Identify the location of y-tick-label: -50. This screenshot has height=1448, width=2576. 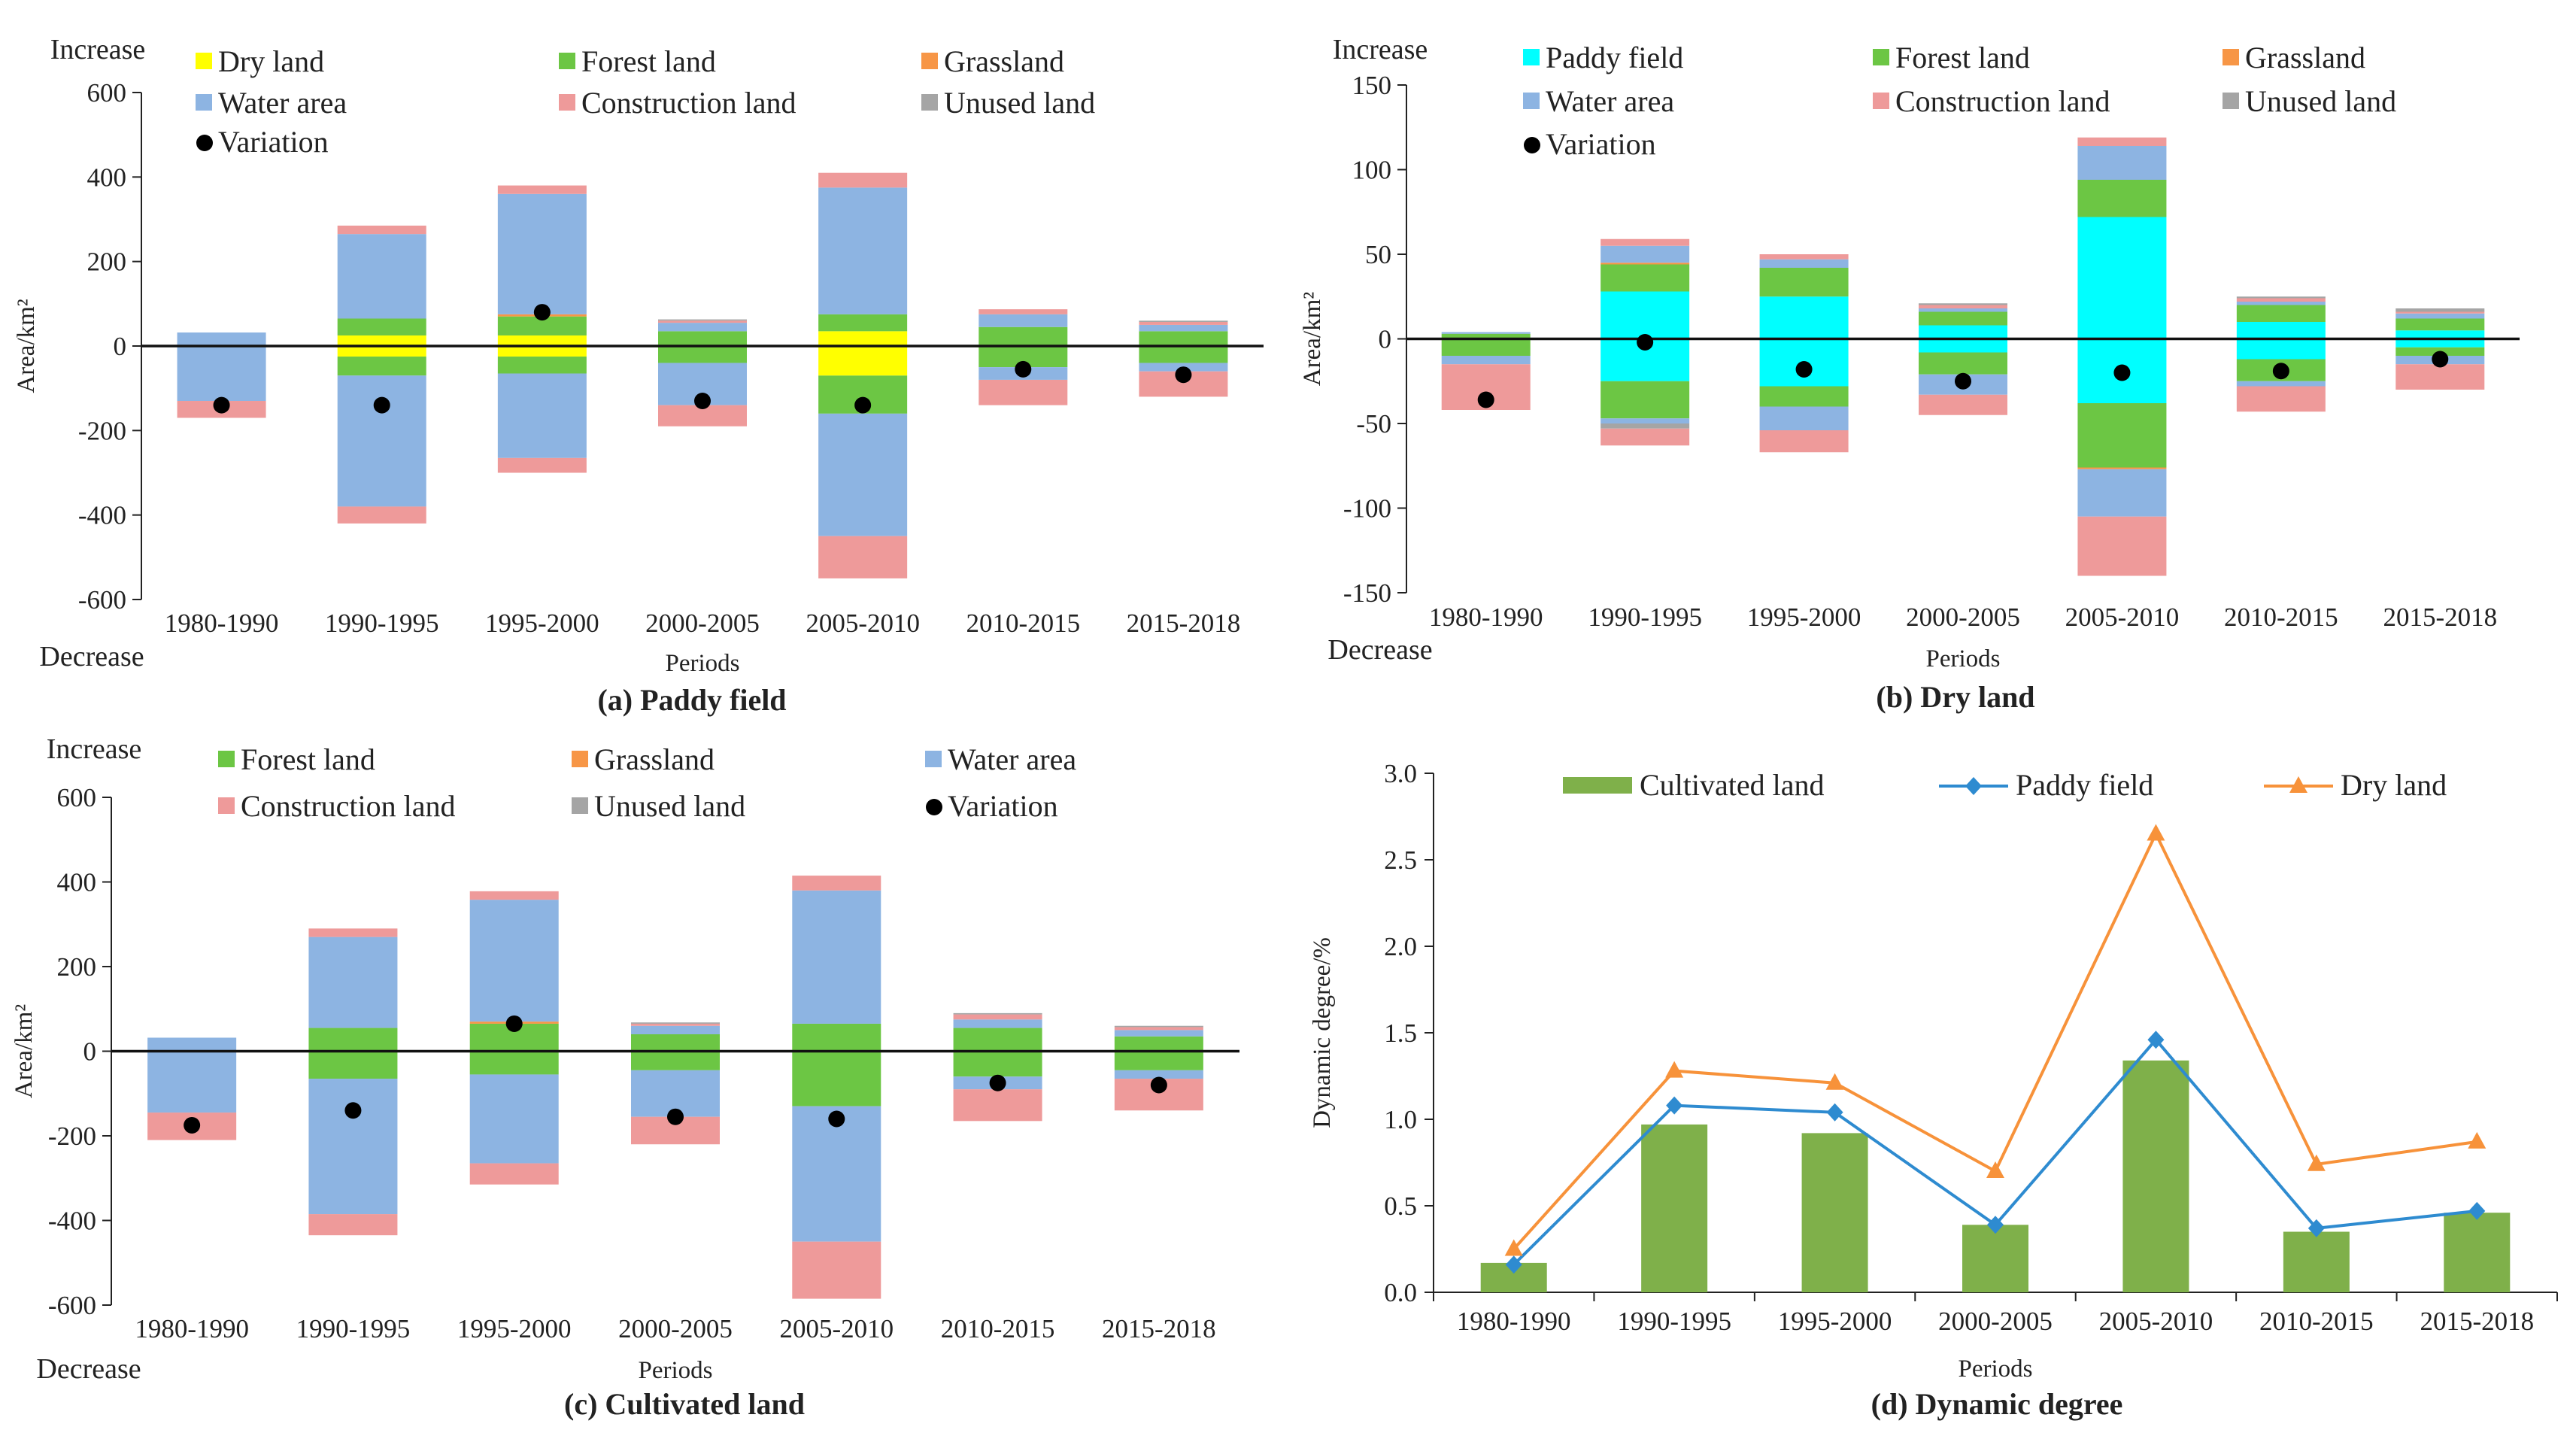
(1373, 424).